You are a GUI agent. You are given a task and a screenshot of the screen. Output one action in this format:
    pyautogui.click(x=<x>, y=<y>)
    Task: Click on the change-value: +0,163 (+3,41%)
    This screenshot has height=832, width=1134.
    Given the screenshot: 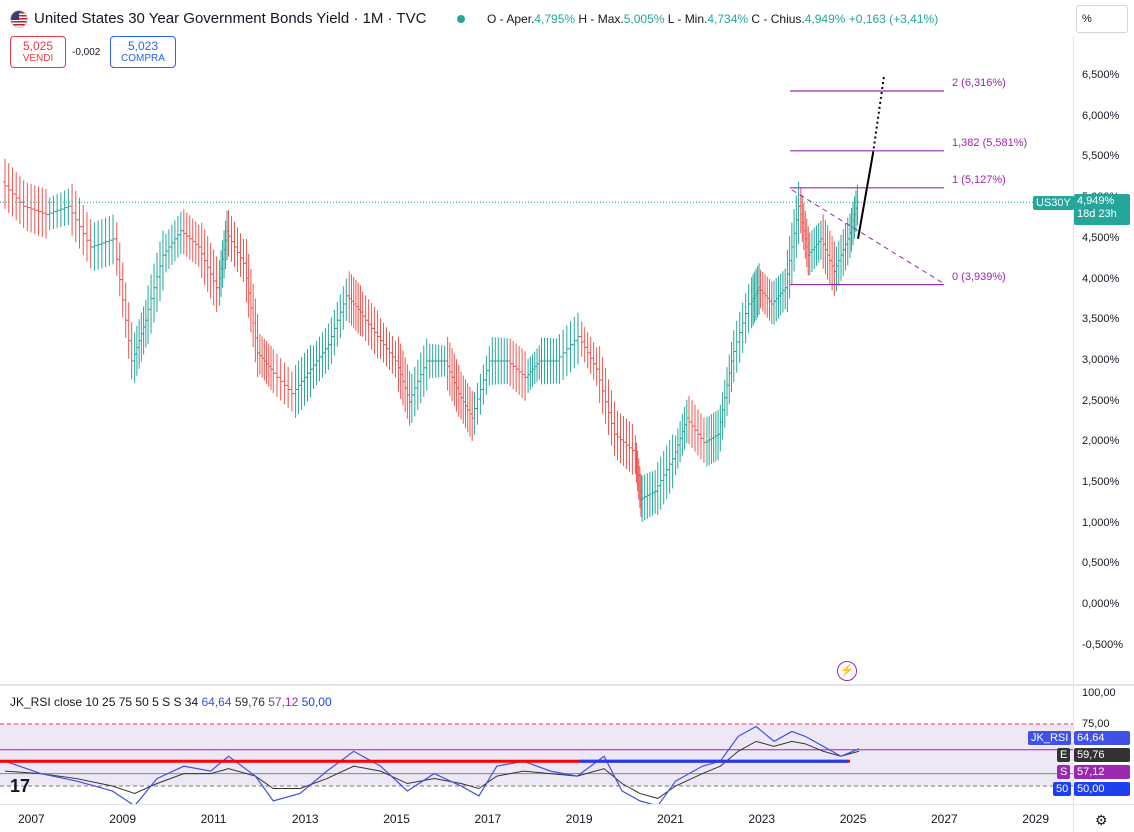 What is the action you would take?
    pyautogui.click(x=893, y=19)
    